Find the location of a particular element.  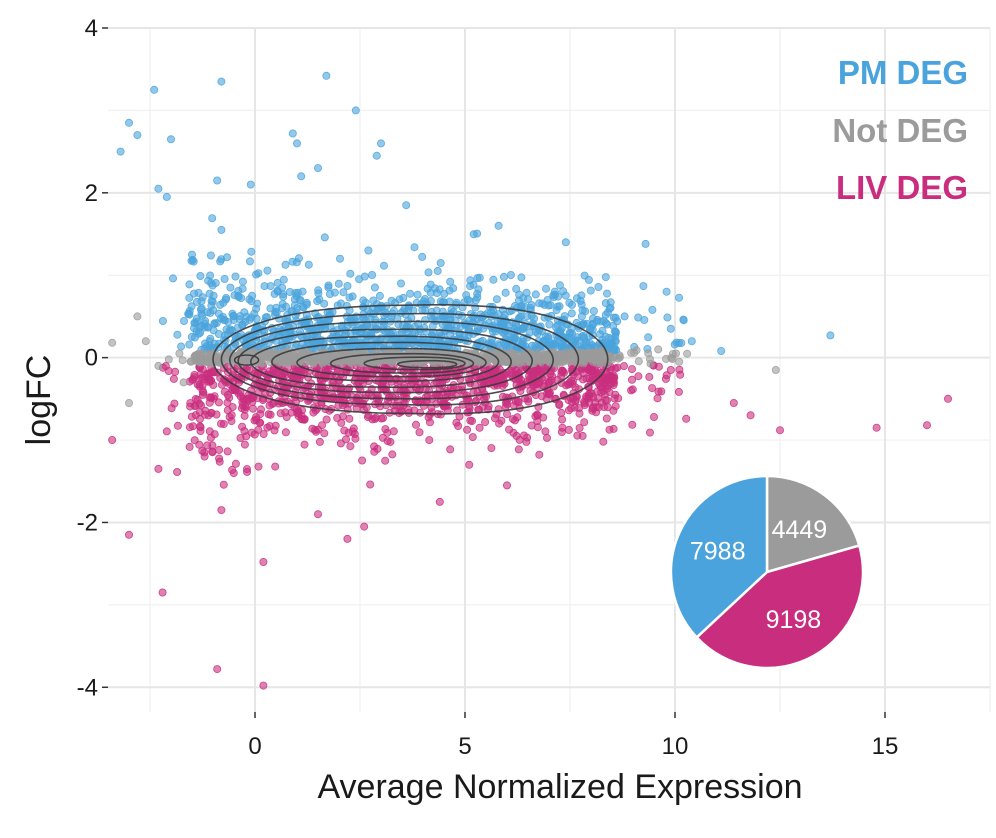

pie-slice-pm-deg-label: 7988 is located at coordinates (718, 552).